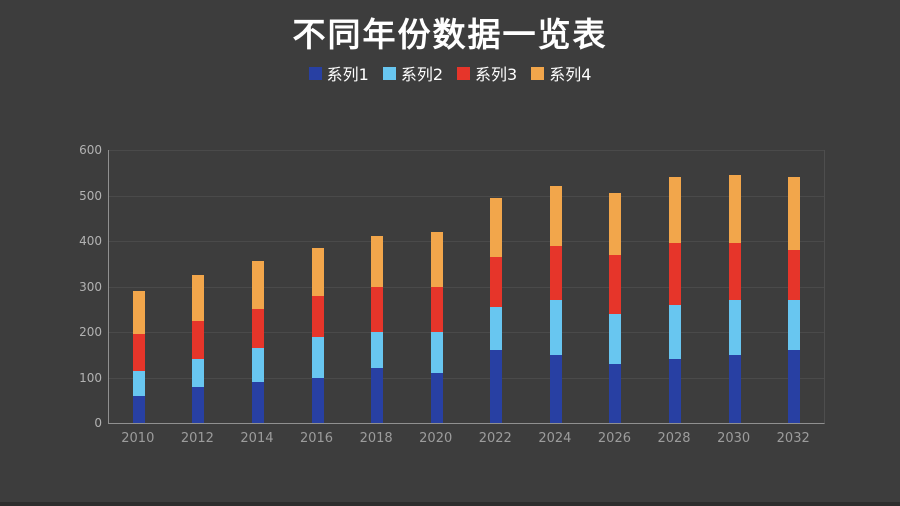 This screenshot has width=900, height=506. I want to click on bar-segment-2024-系列3, so click(555, 273).